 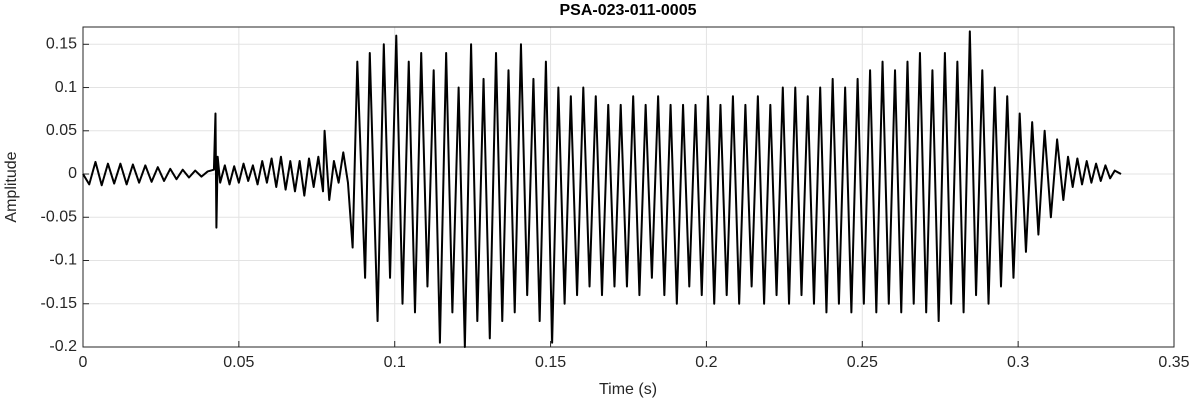 I want to click on x-tick-label: 0.1, so click(x=395, y=362).